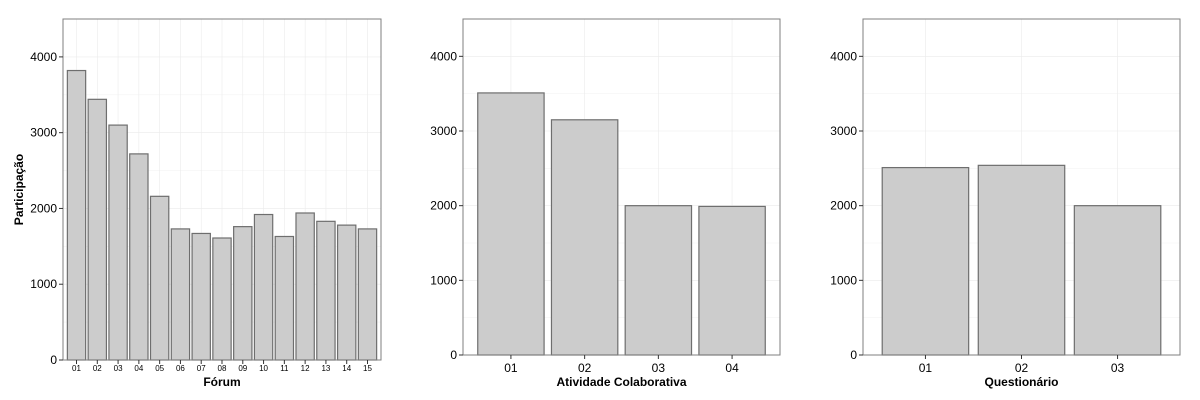 The width and height of the screenshot is (1200, 400). Describe the element at coordinates (325, 368) in the screenshot. I see `x-tick-label-13: 13` at that location.